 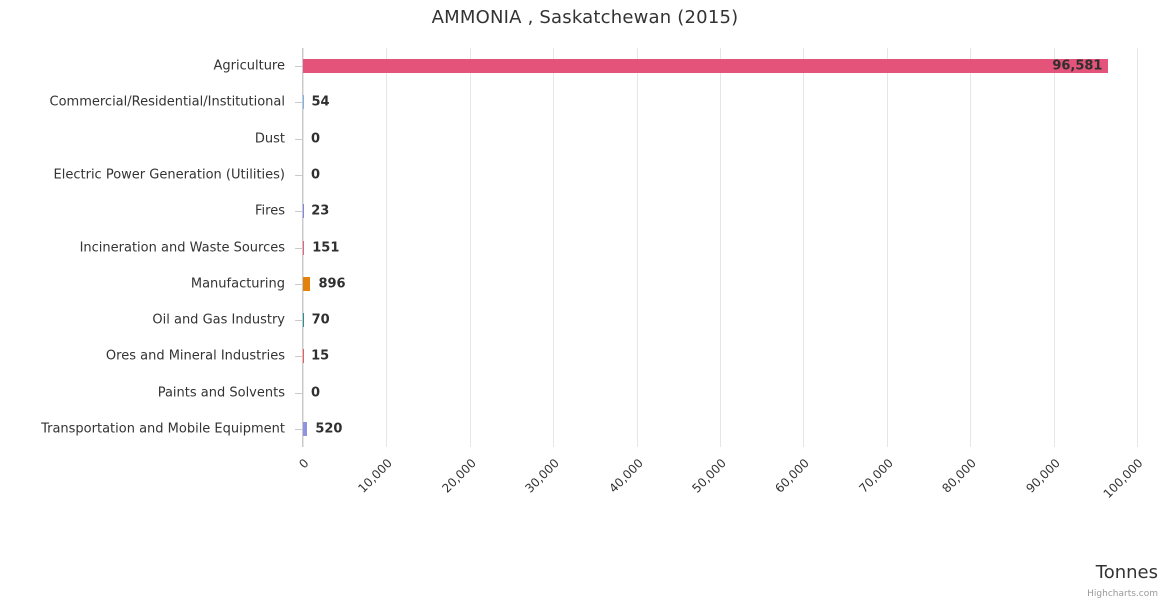 What do you see at coordinates (169, 175) in the screenshot?
I see `category-label: Electric Power Generation (Utilities)` at bounding box center [169, 175].